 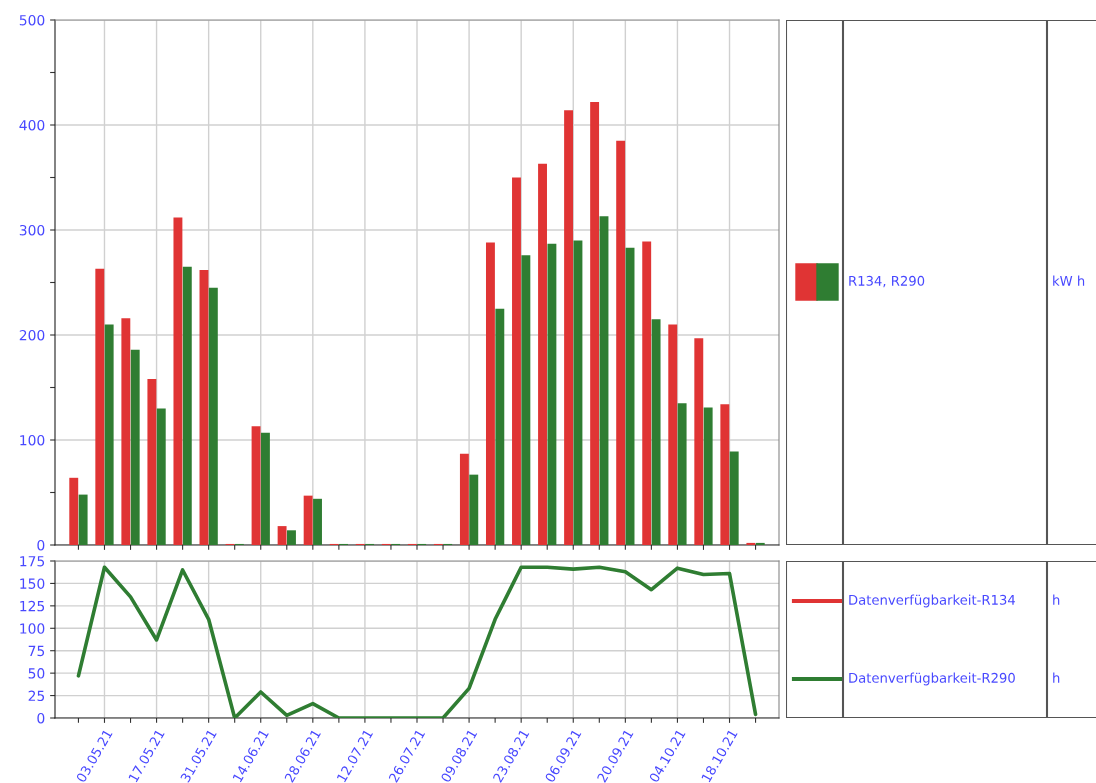 What do you see at coordinates (887, 281) in the screenshot?
I see `legend-title: R134, R290` at bounding box center [887, 281].